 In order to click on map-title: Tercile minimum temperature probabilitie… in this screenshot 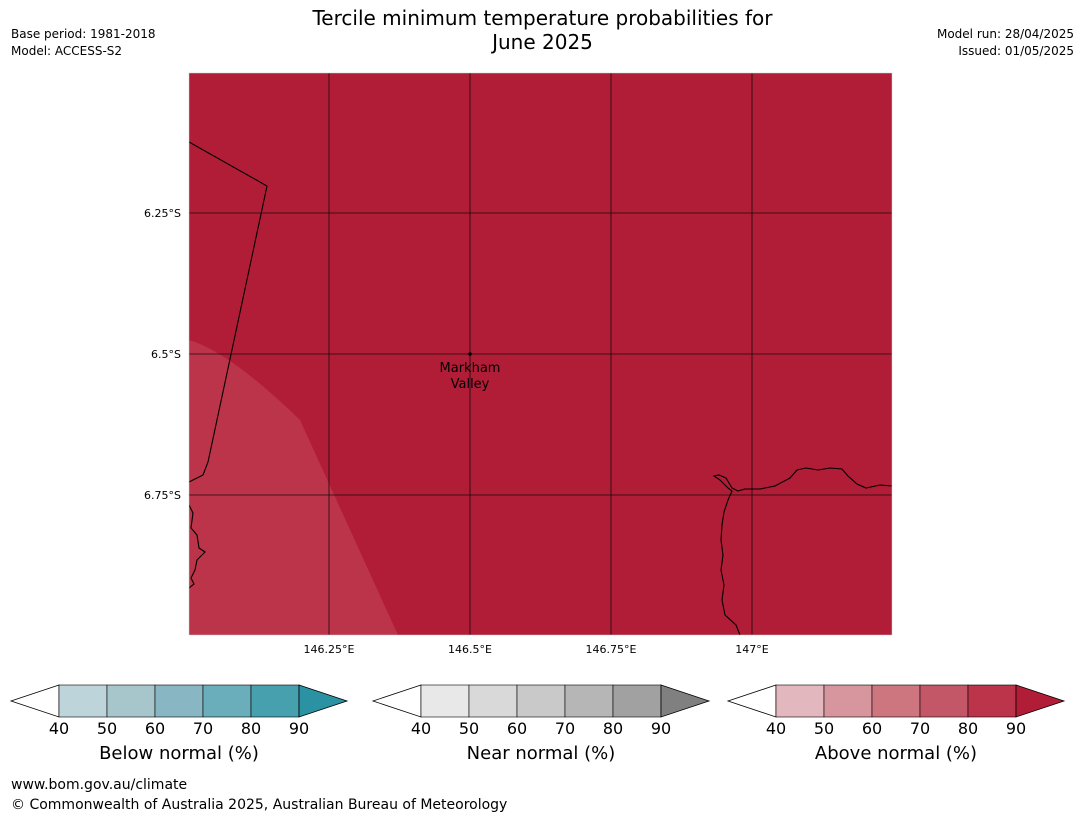, I will do `click(542, 30)`.